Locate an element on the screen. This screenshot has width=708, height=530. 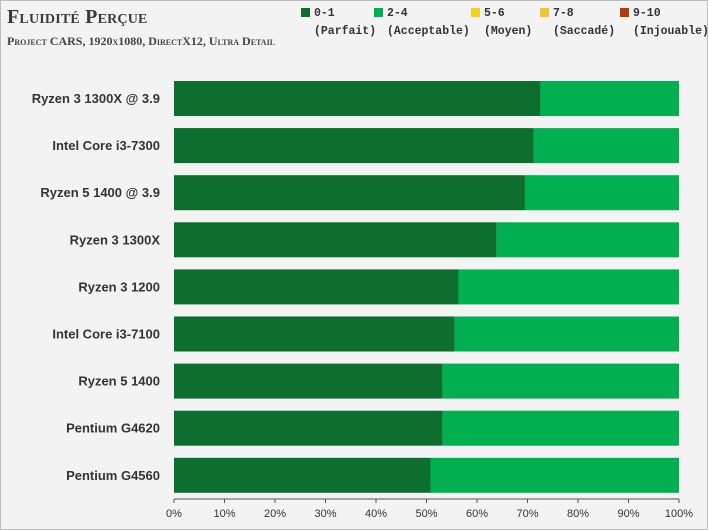
legend-range: 7-8 is located at coordinates (563, 13).